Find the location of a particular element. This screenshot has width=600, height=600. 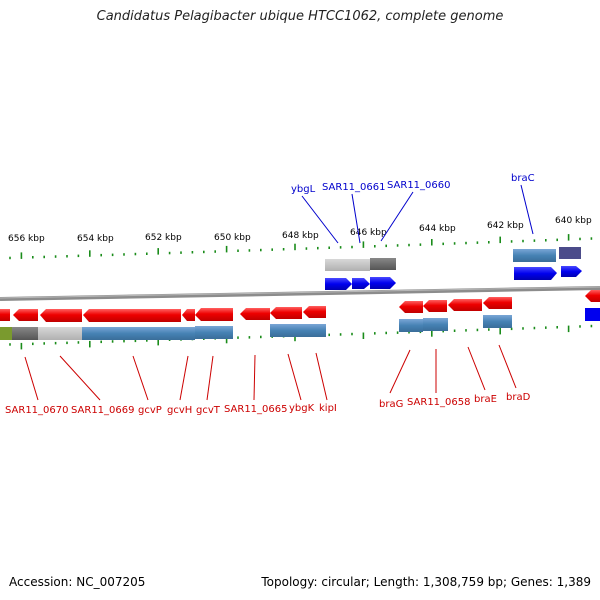

cds-bar-gcvH is located at coordinates (188, 333).